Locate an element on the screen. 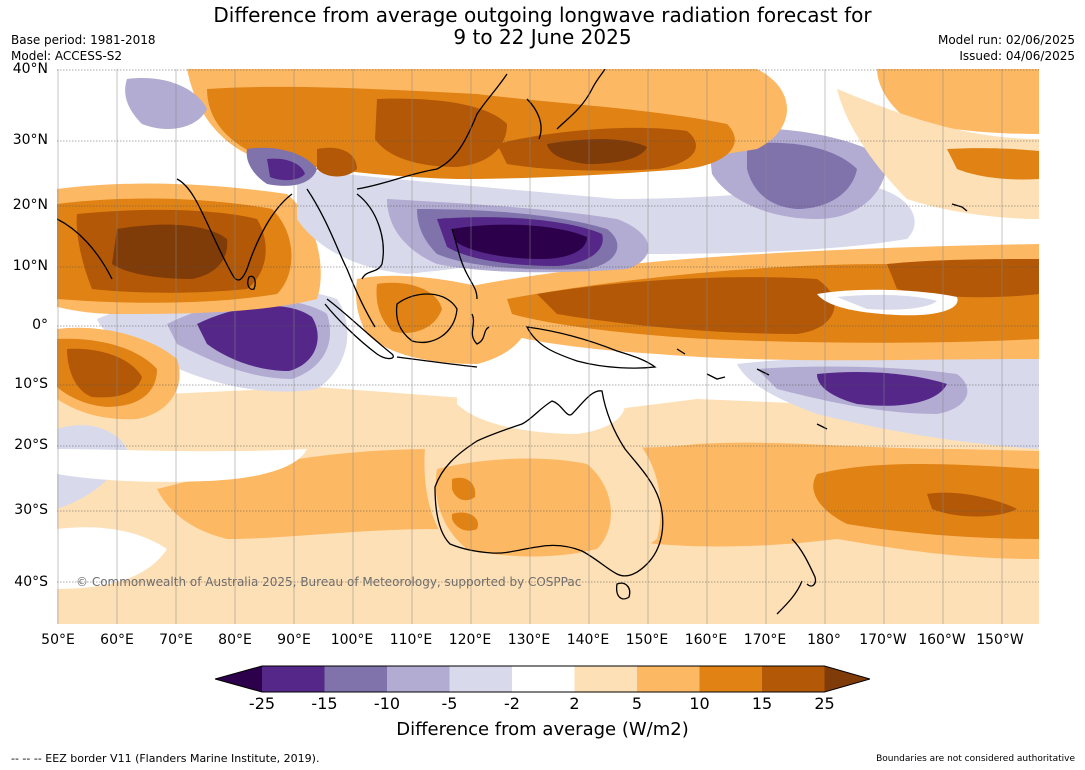 Image resolution: width=1085 pixels, height=770 pixels. lon-label-150e: 150°E is located at coordinates (647, 640).